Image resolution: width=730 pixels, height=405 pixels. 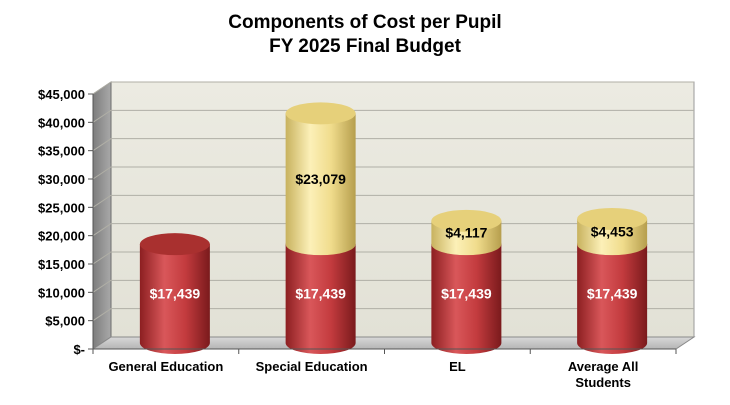 I want to click on bar-group: $17,439 $4,453, so click(x=612, y=281).